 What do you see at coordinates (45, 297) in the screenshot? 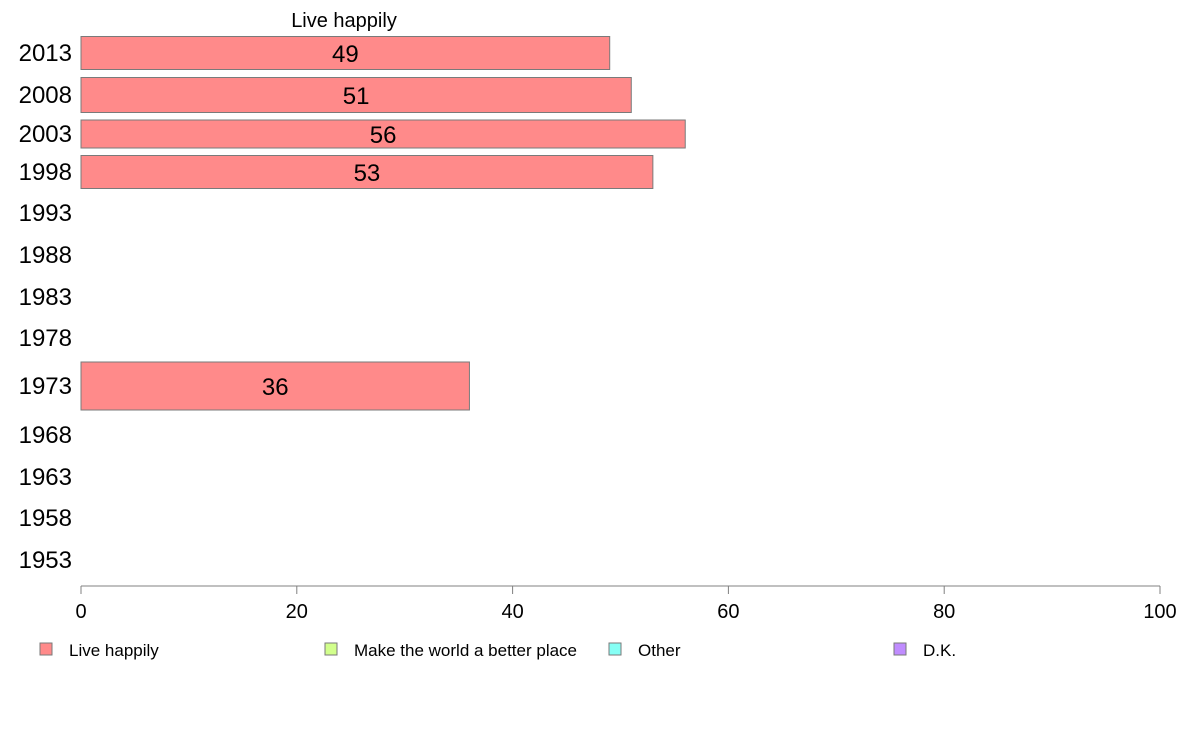
I see `y-tick-label: 1983` at bounding box center [45, 297].